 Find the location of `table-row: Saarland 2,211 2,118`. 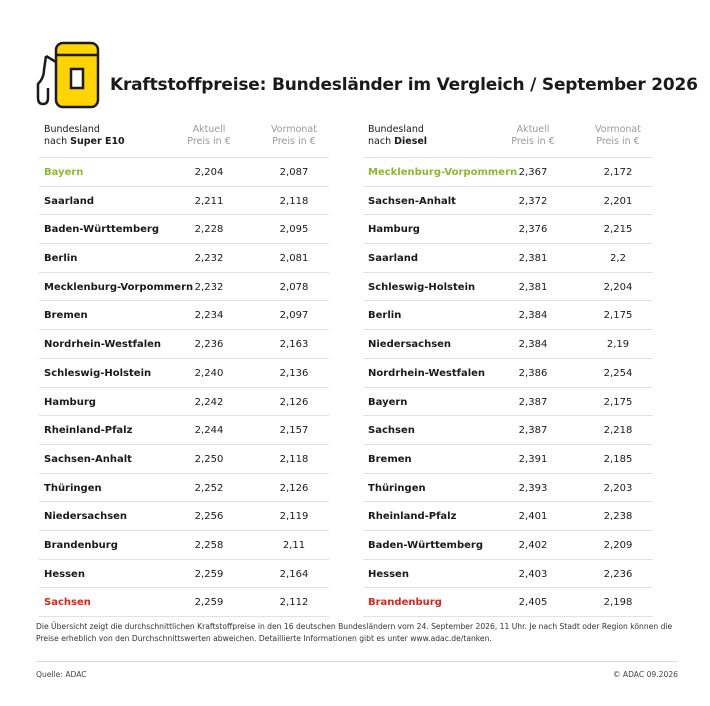

table-row: Saarland 2,211 2,118 is located at coordinates (184, 201).